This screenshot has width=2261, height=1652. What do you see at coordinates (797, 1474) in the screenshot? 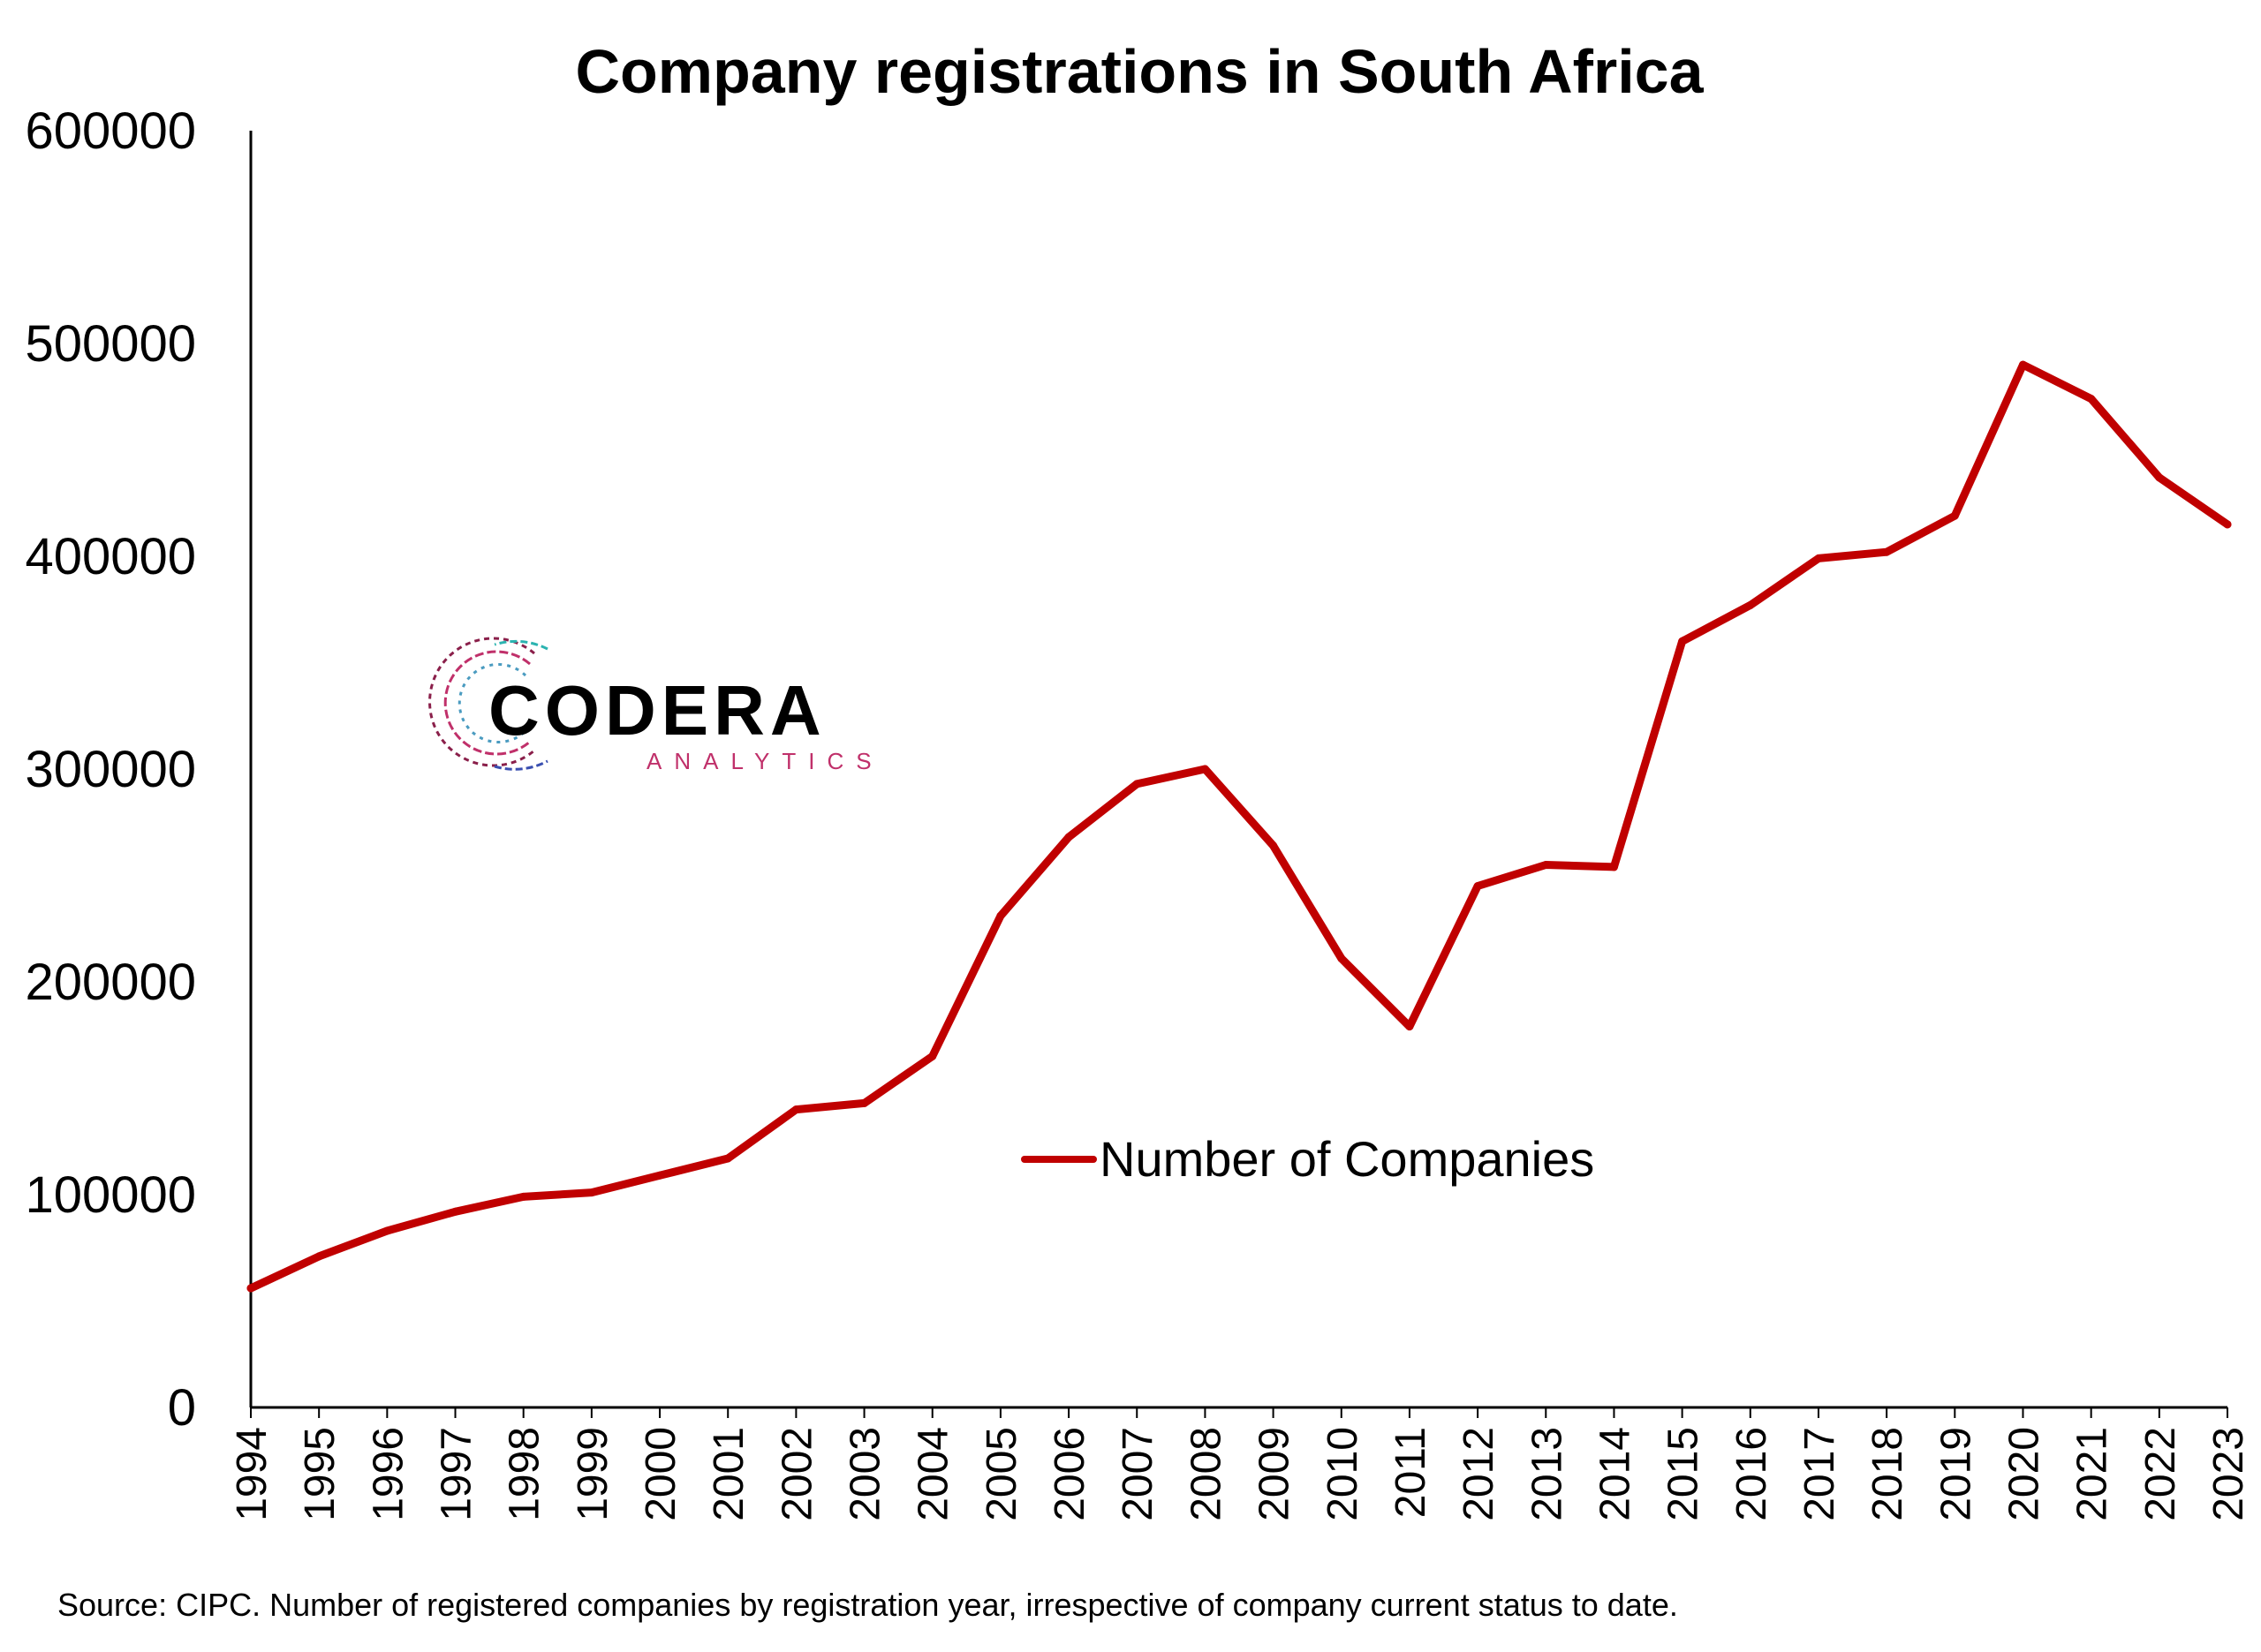
I see `x-tick-label: 2002` at bounding box center [797, 1474].